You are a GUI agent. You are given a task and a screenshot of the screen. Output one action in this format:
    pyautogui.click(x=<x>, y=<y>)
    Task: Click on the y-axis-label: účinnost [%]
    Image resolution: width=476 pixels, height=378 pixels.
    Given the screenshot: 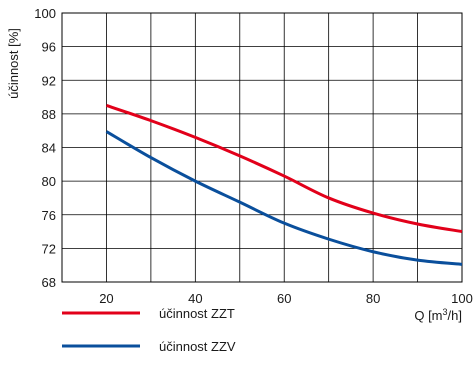 What is the action you would take?
    pyautogui.click(x=13, y=63)
    